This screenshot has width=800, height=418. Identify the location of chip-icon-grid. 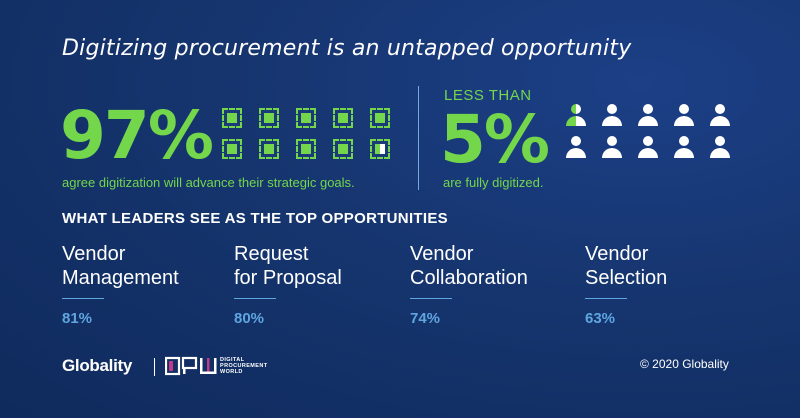
(306, 134).